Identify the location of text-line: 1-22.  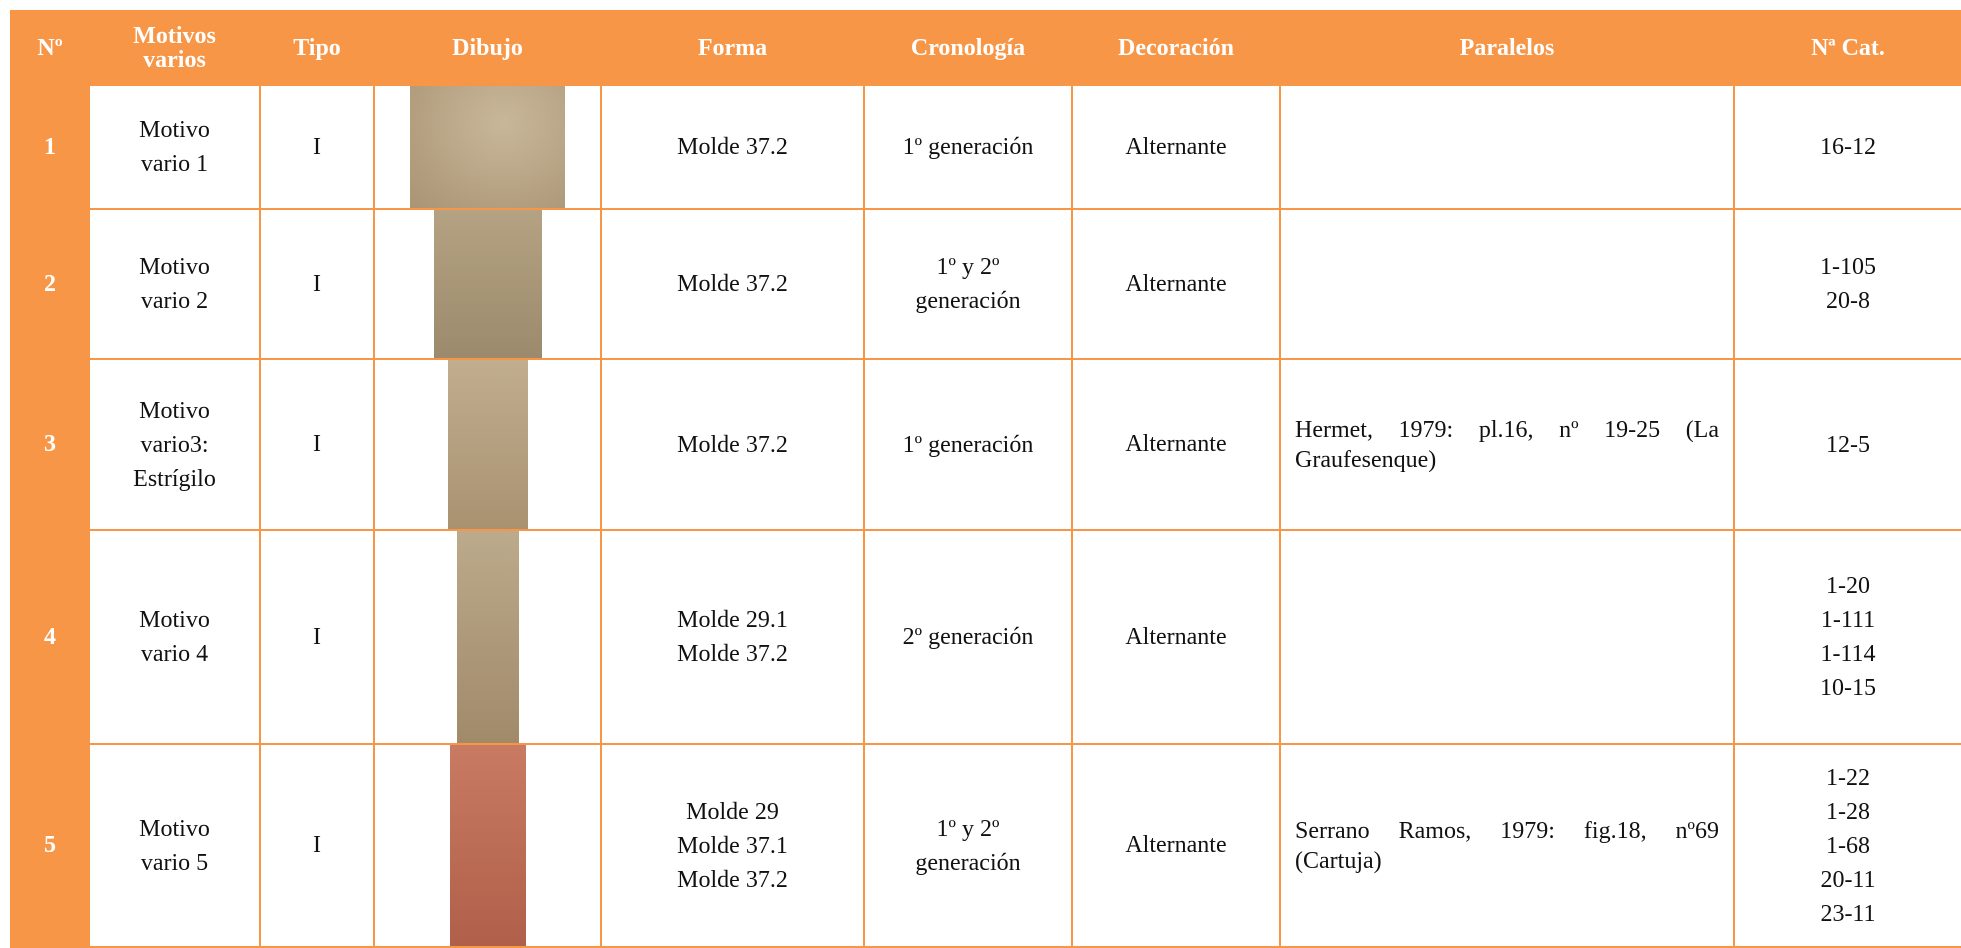
(1848, 777).